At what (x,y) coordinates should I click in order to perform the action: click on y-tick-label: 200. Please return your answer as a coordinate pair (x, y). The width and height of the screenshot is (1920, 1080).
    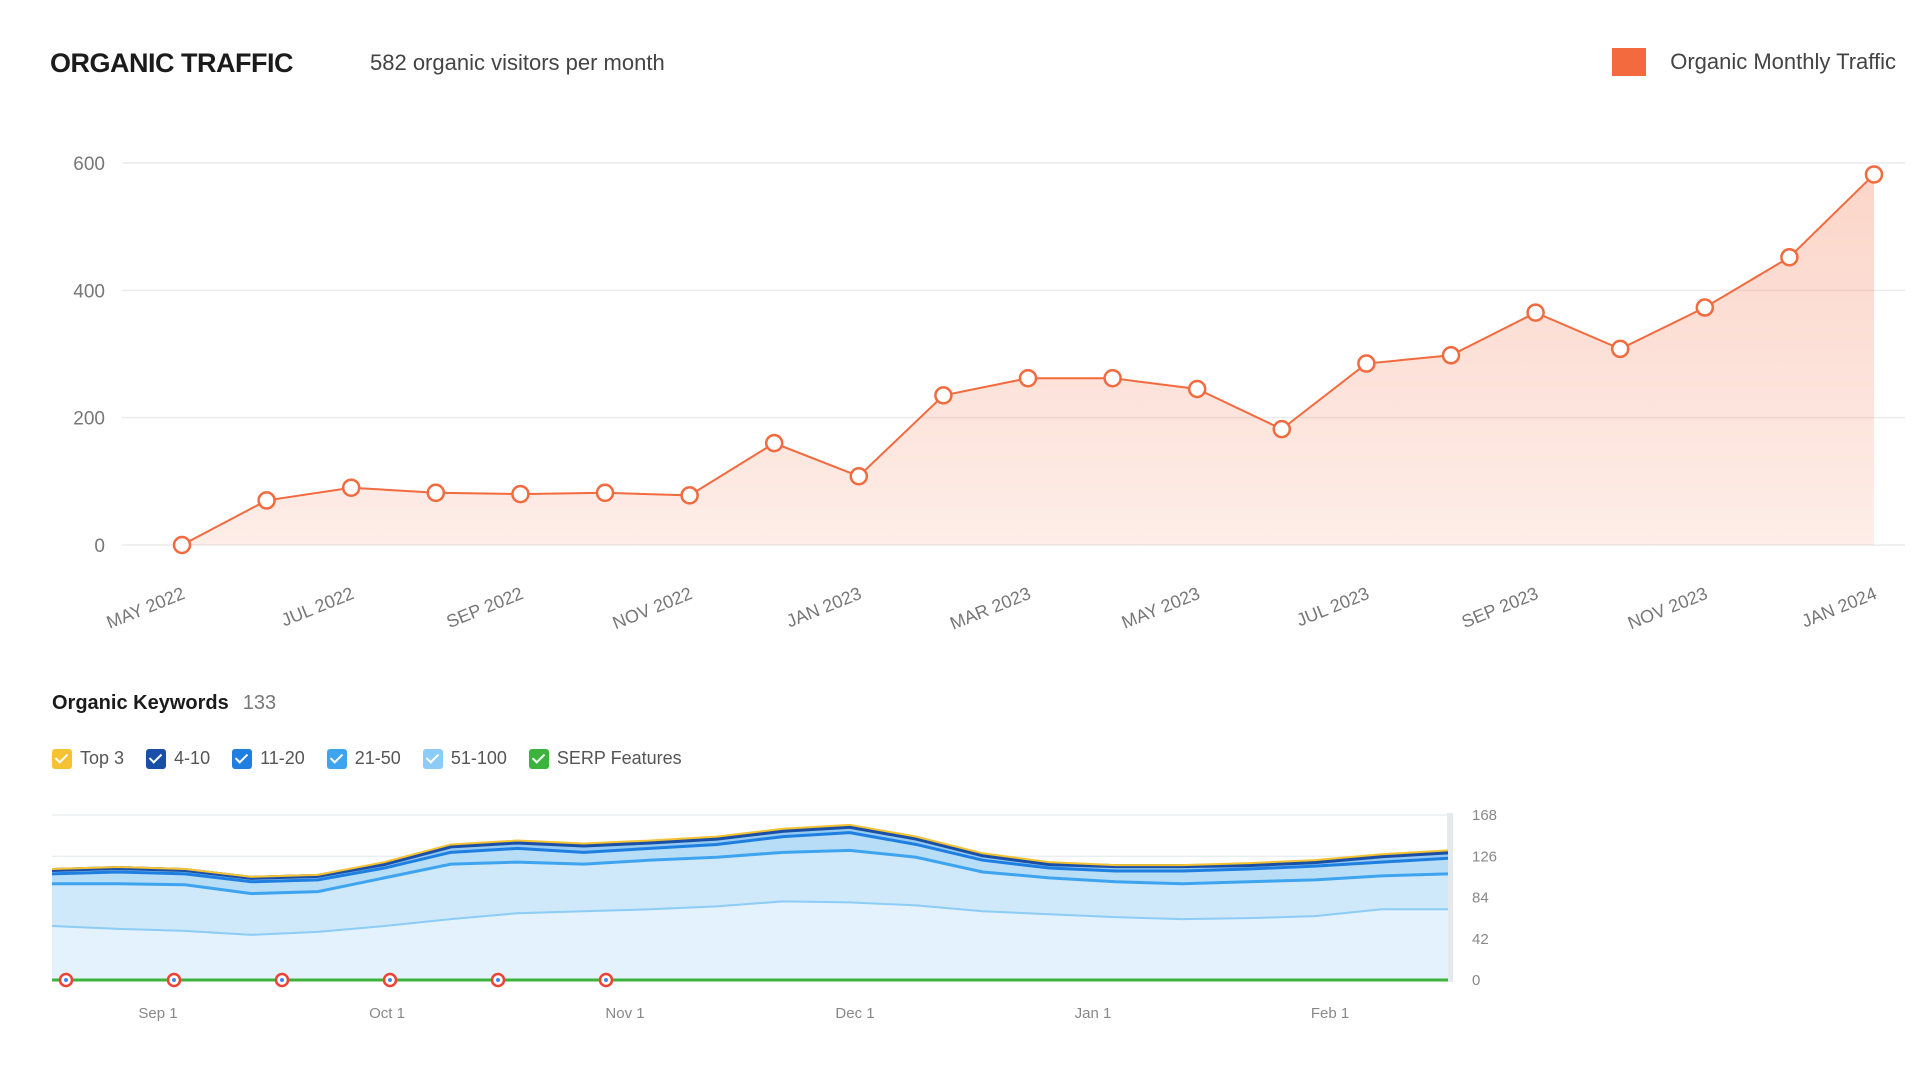
    Looking at the image, I should click on (89, 419).